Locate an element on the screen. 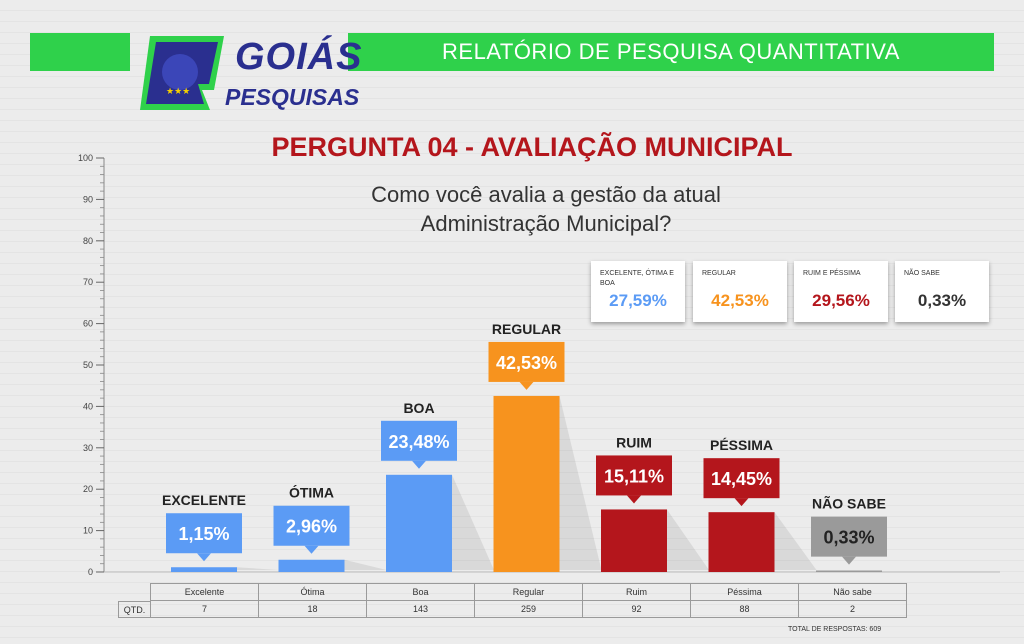  category-label: PÉSSIMA is located at coordinates (741, 445).